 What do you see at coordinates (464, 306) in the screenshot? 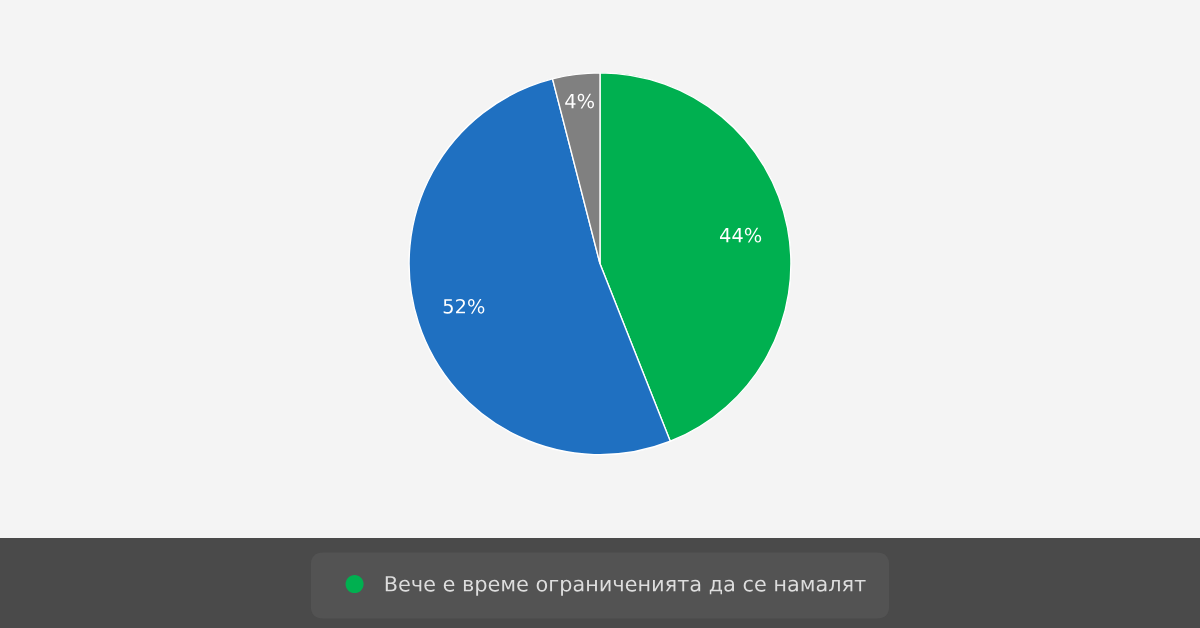
I see `data-label: 52%` at bounding box center [464, 306].